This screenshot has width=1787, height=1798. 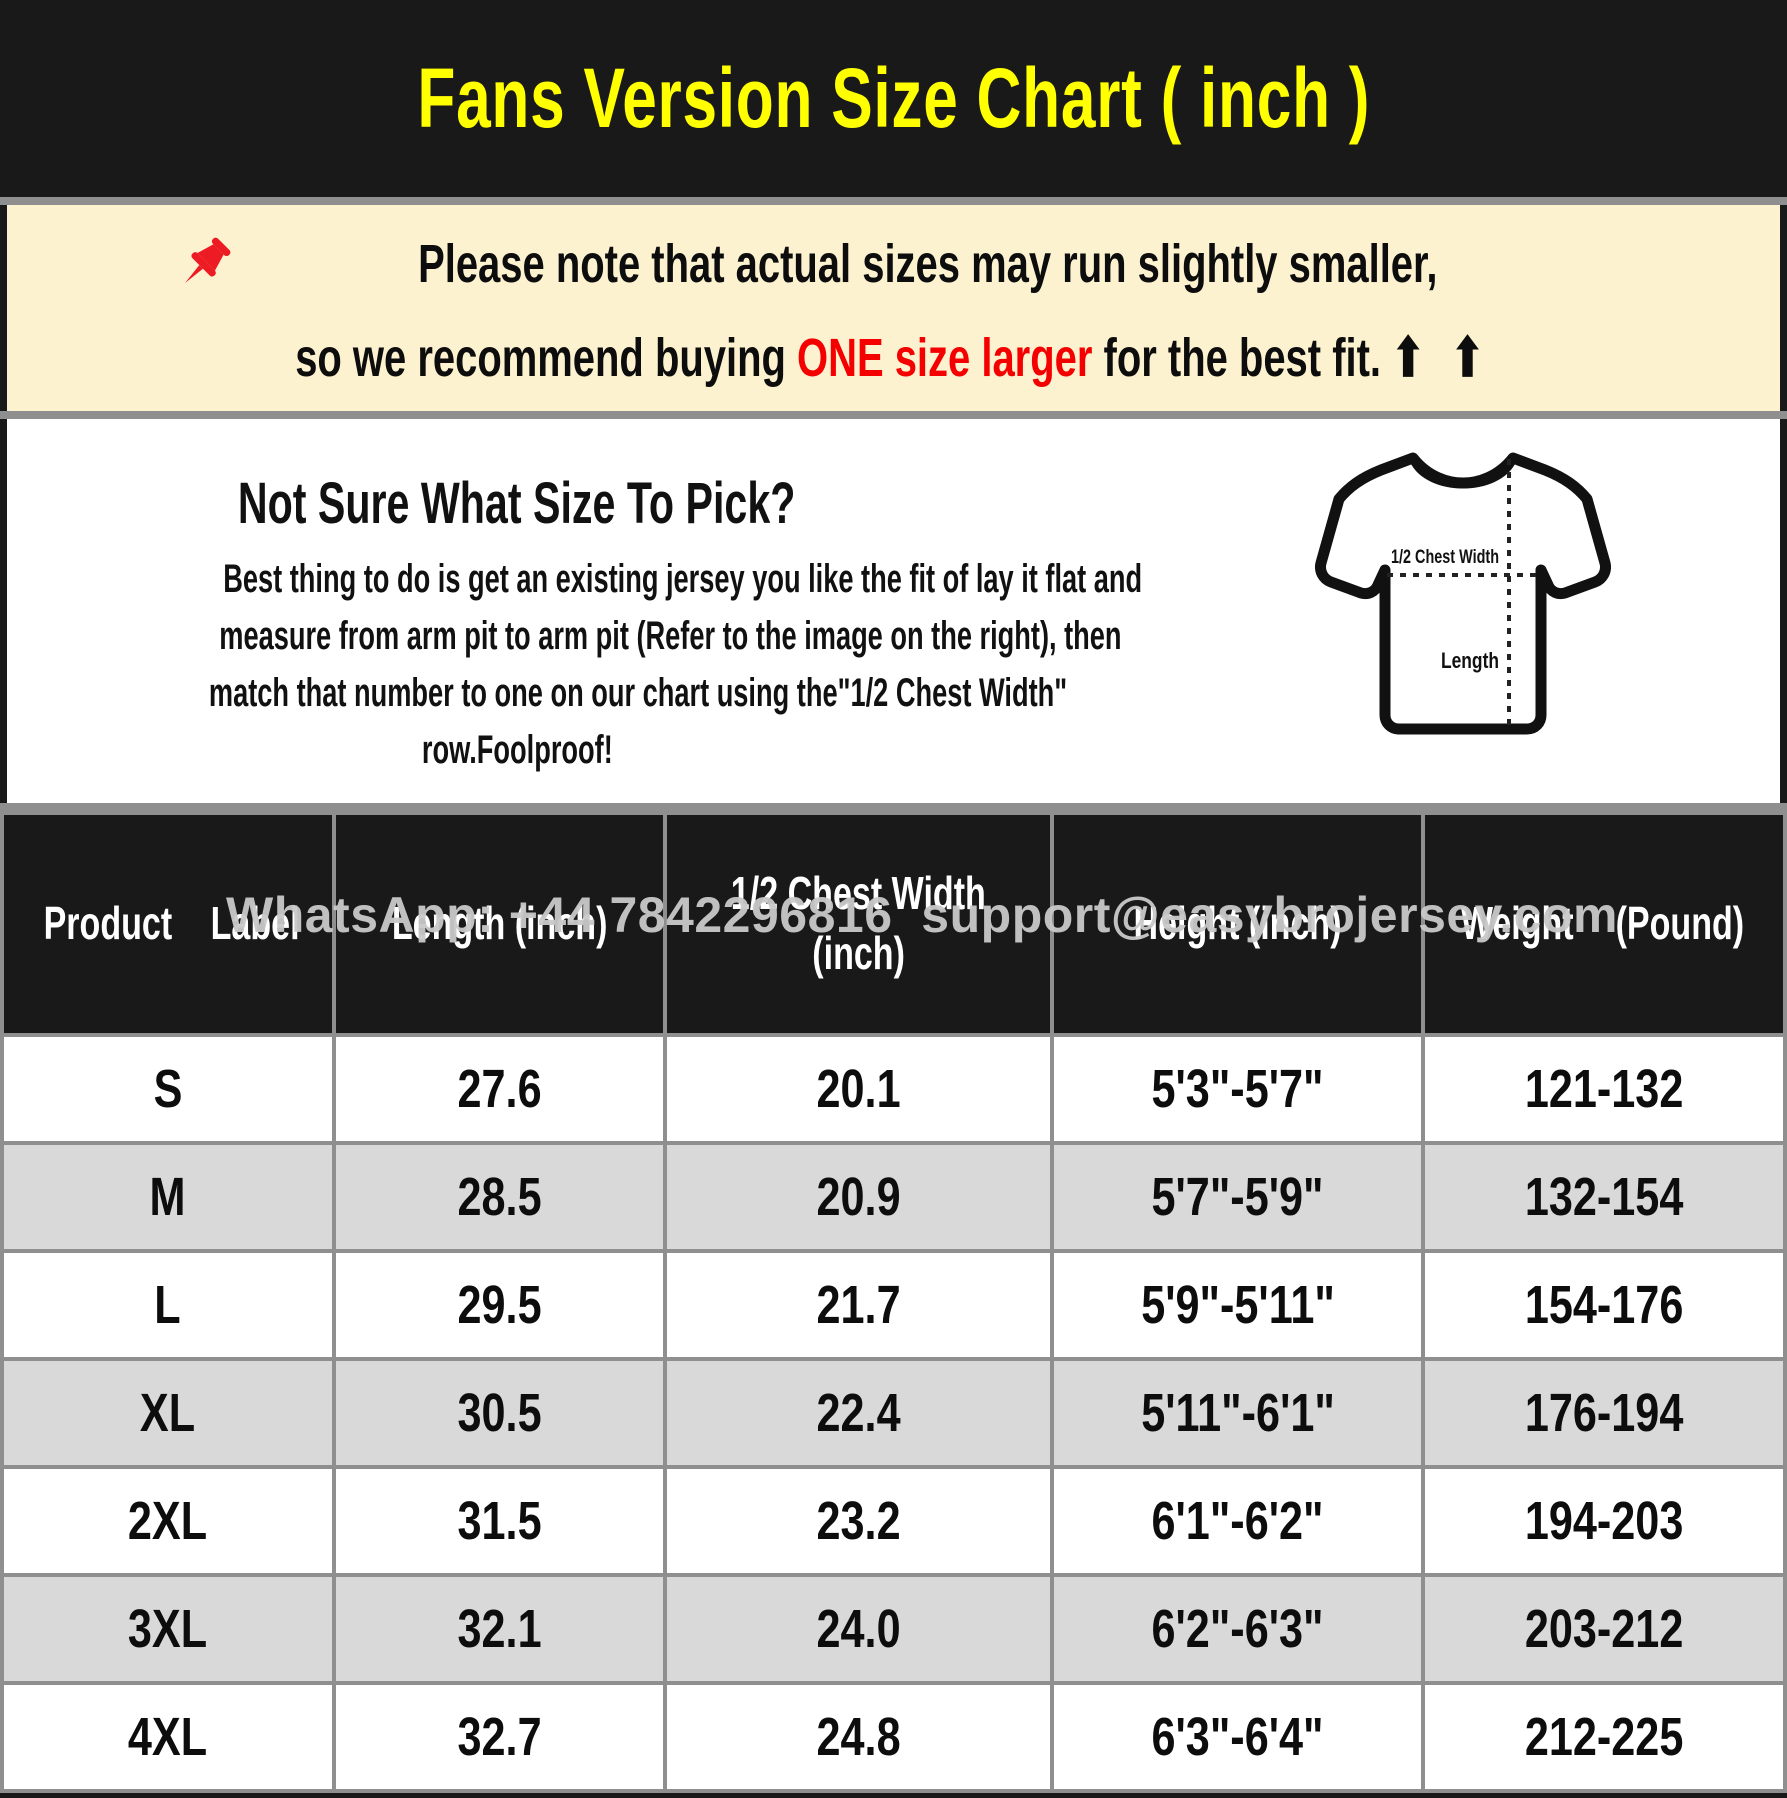 I want to click on size-help-heading: Not Sure What Size To Pick?, so click(x=517, y=503).